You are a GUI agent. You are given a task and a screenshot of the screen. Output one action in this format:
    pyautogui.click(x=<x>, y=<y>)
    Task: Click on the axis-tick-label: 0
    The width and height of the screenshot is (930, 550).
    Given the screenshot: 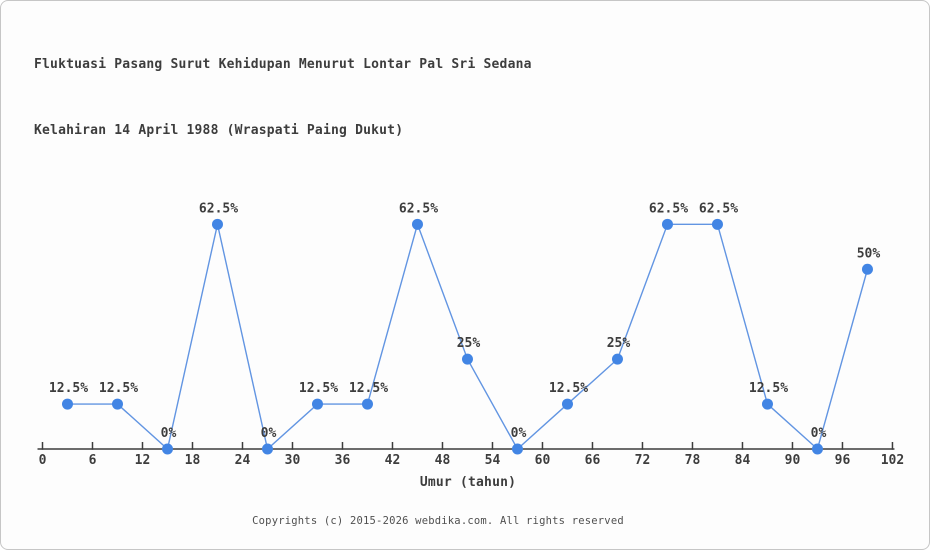 What is the action you would take?
    pyautogui.click(x=43, y=460)
    